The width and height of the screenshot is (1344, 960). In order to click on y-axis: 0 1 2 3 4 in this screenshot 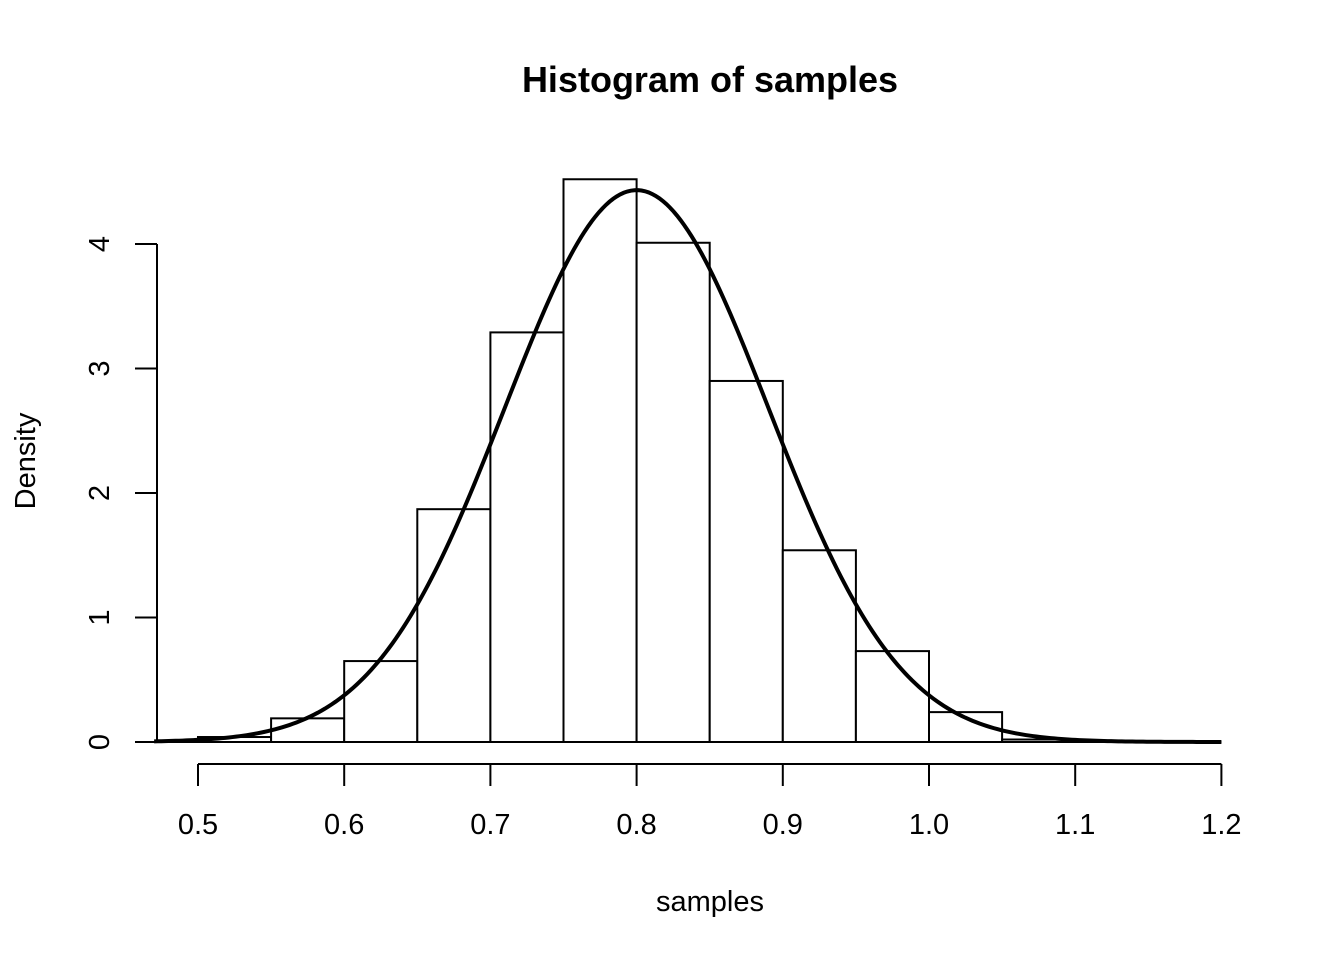, I will do `click(121, 493)`.